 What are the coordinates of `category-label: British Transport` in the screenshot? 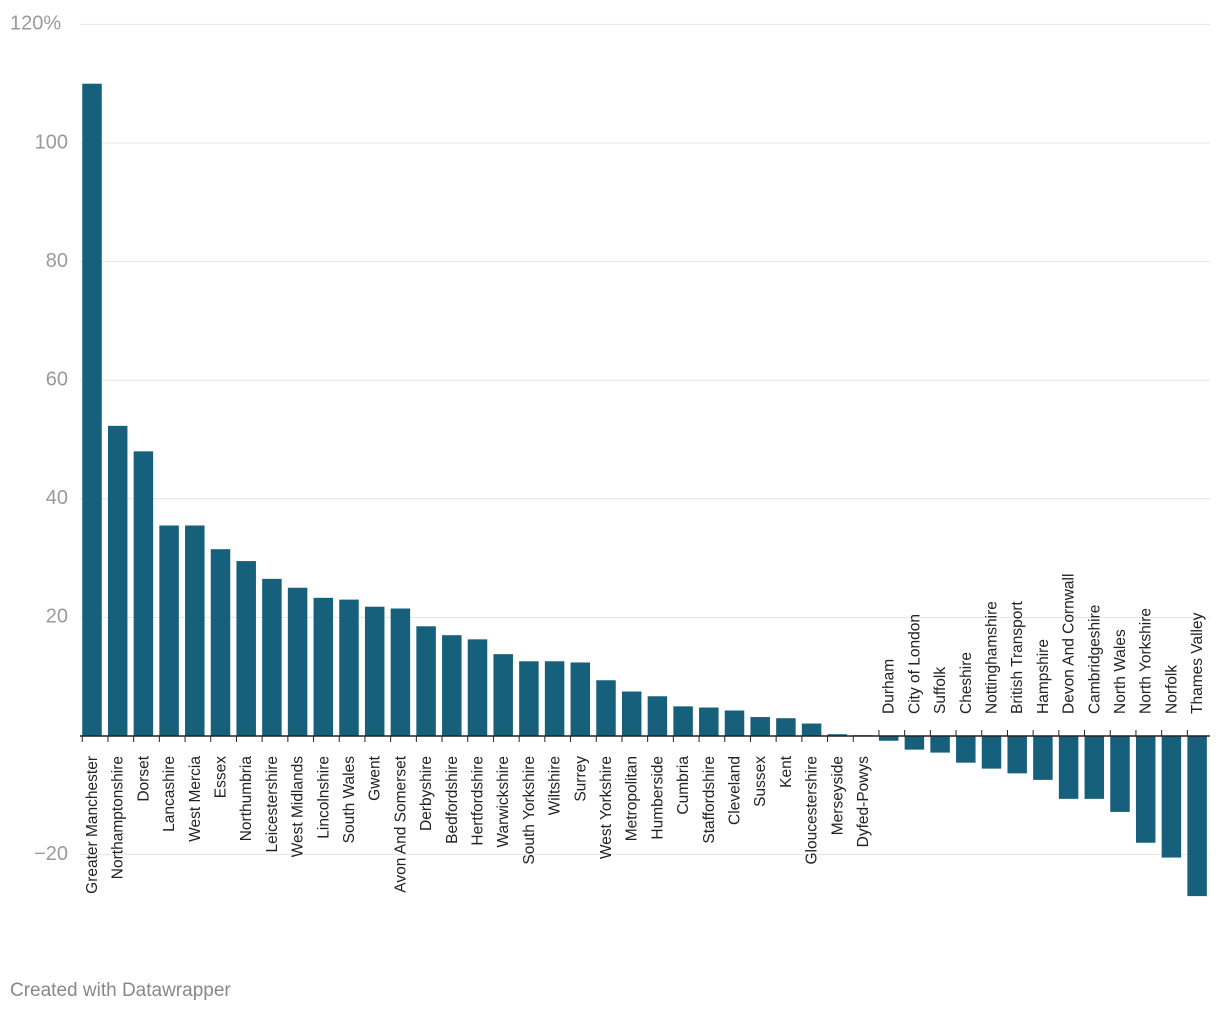 It's located at (1017, 657).